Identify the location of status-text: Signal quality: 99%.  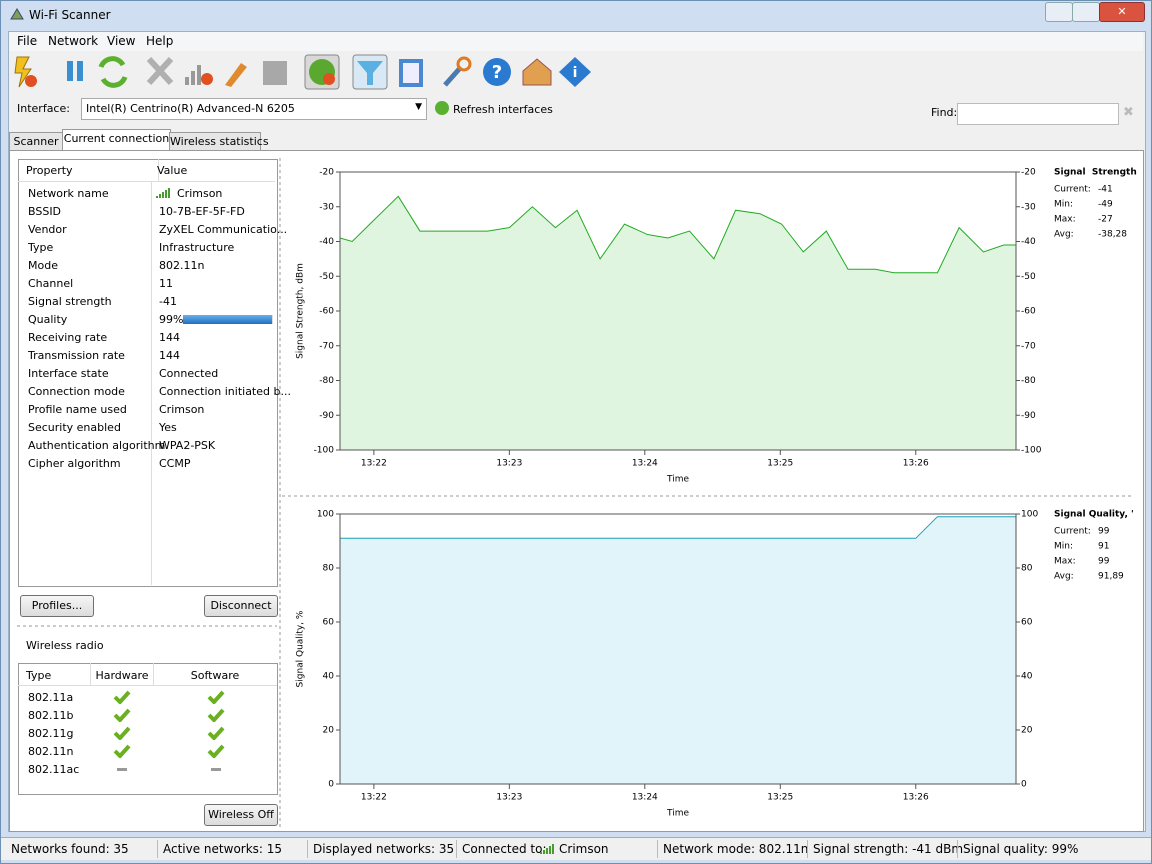
(1021, 849).